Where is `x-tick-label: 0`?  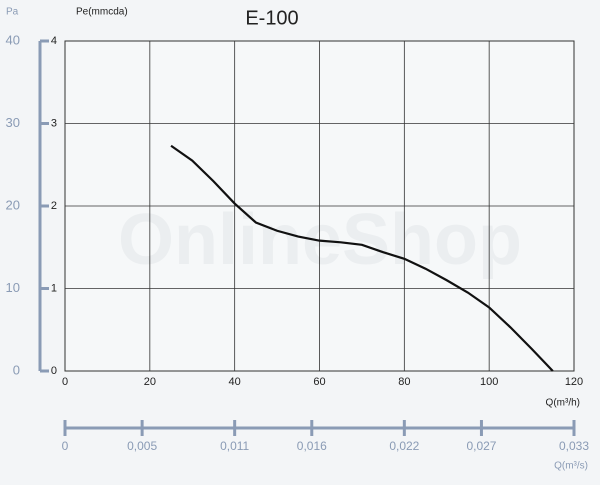
x-tick-label: 0 is located at coordinates (65, 382).